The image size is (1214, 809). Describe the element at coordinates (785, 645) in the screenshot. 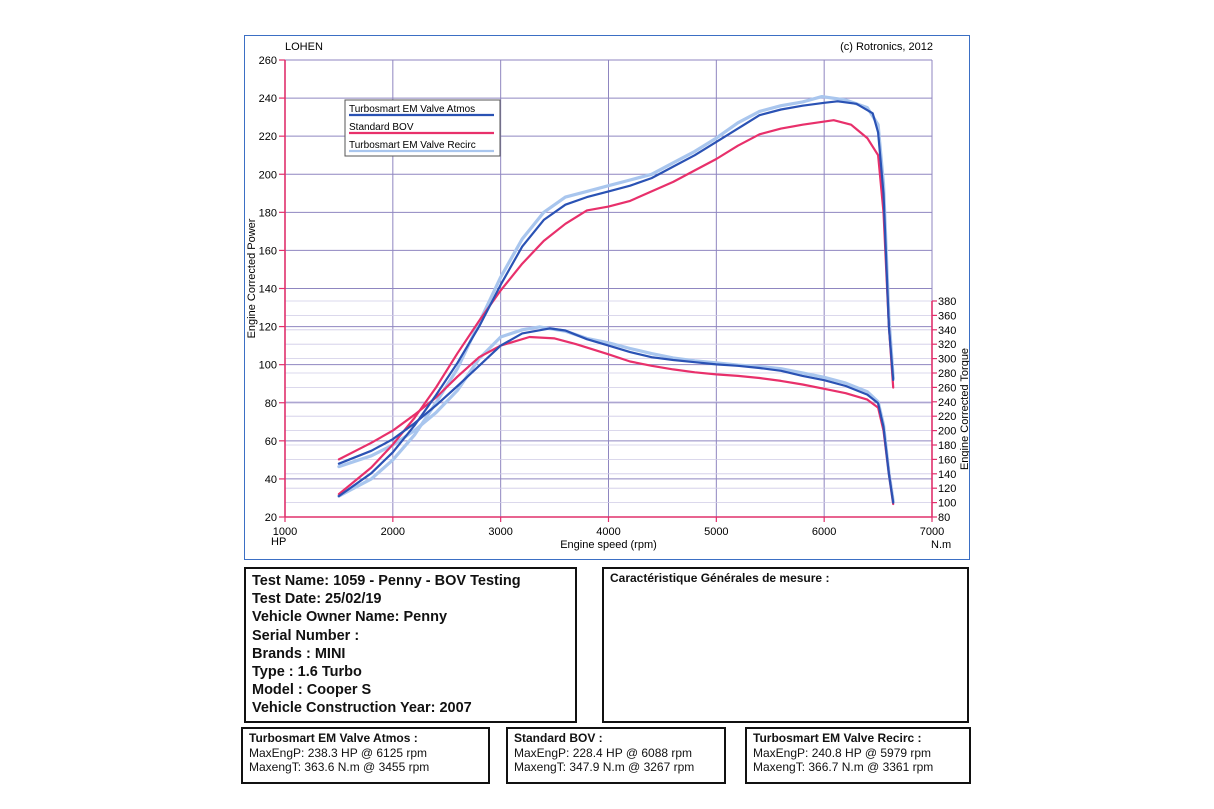

I see `measure-characteristics-box: Caractéristique Générales de mesure :` at that location.